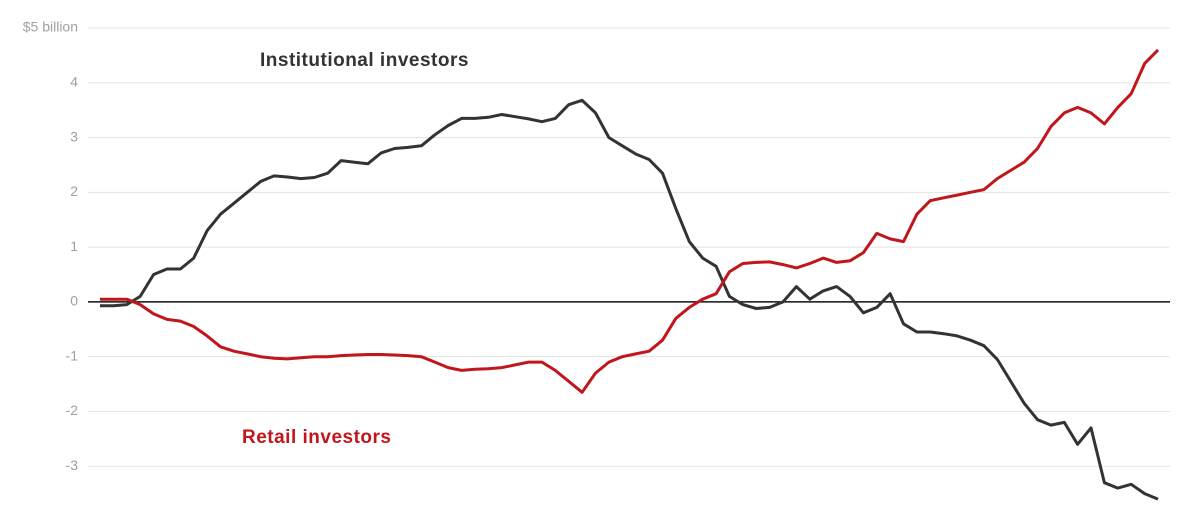  I want to click on y-tick-label: 2, so click(74, 191).